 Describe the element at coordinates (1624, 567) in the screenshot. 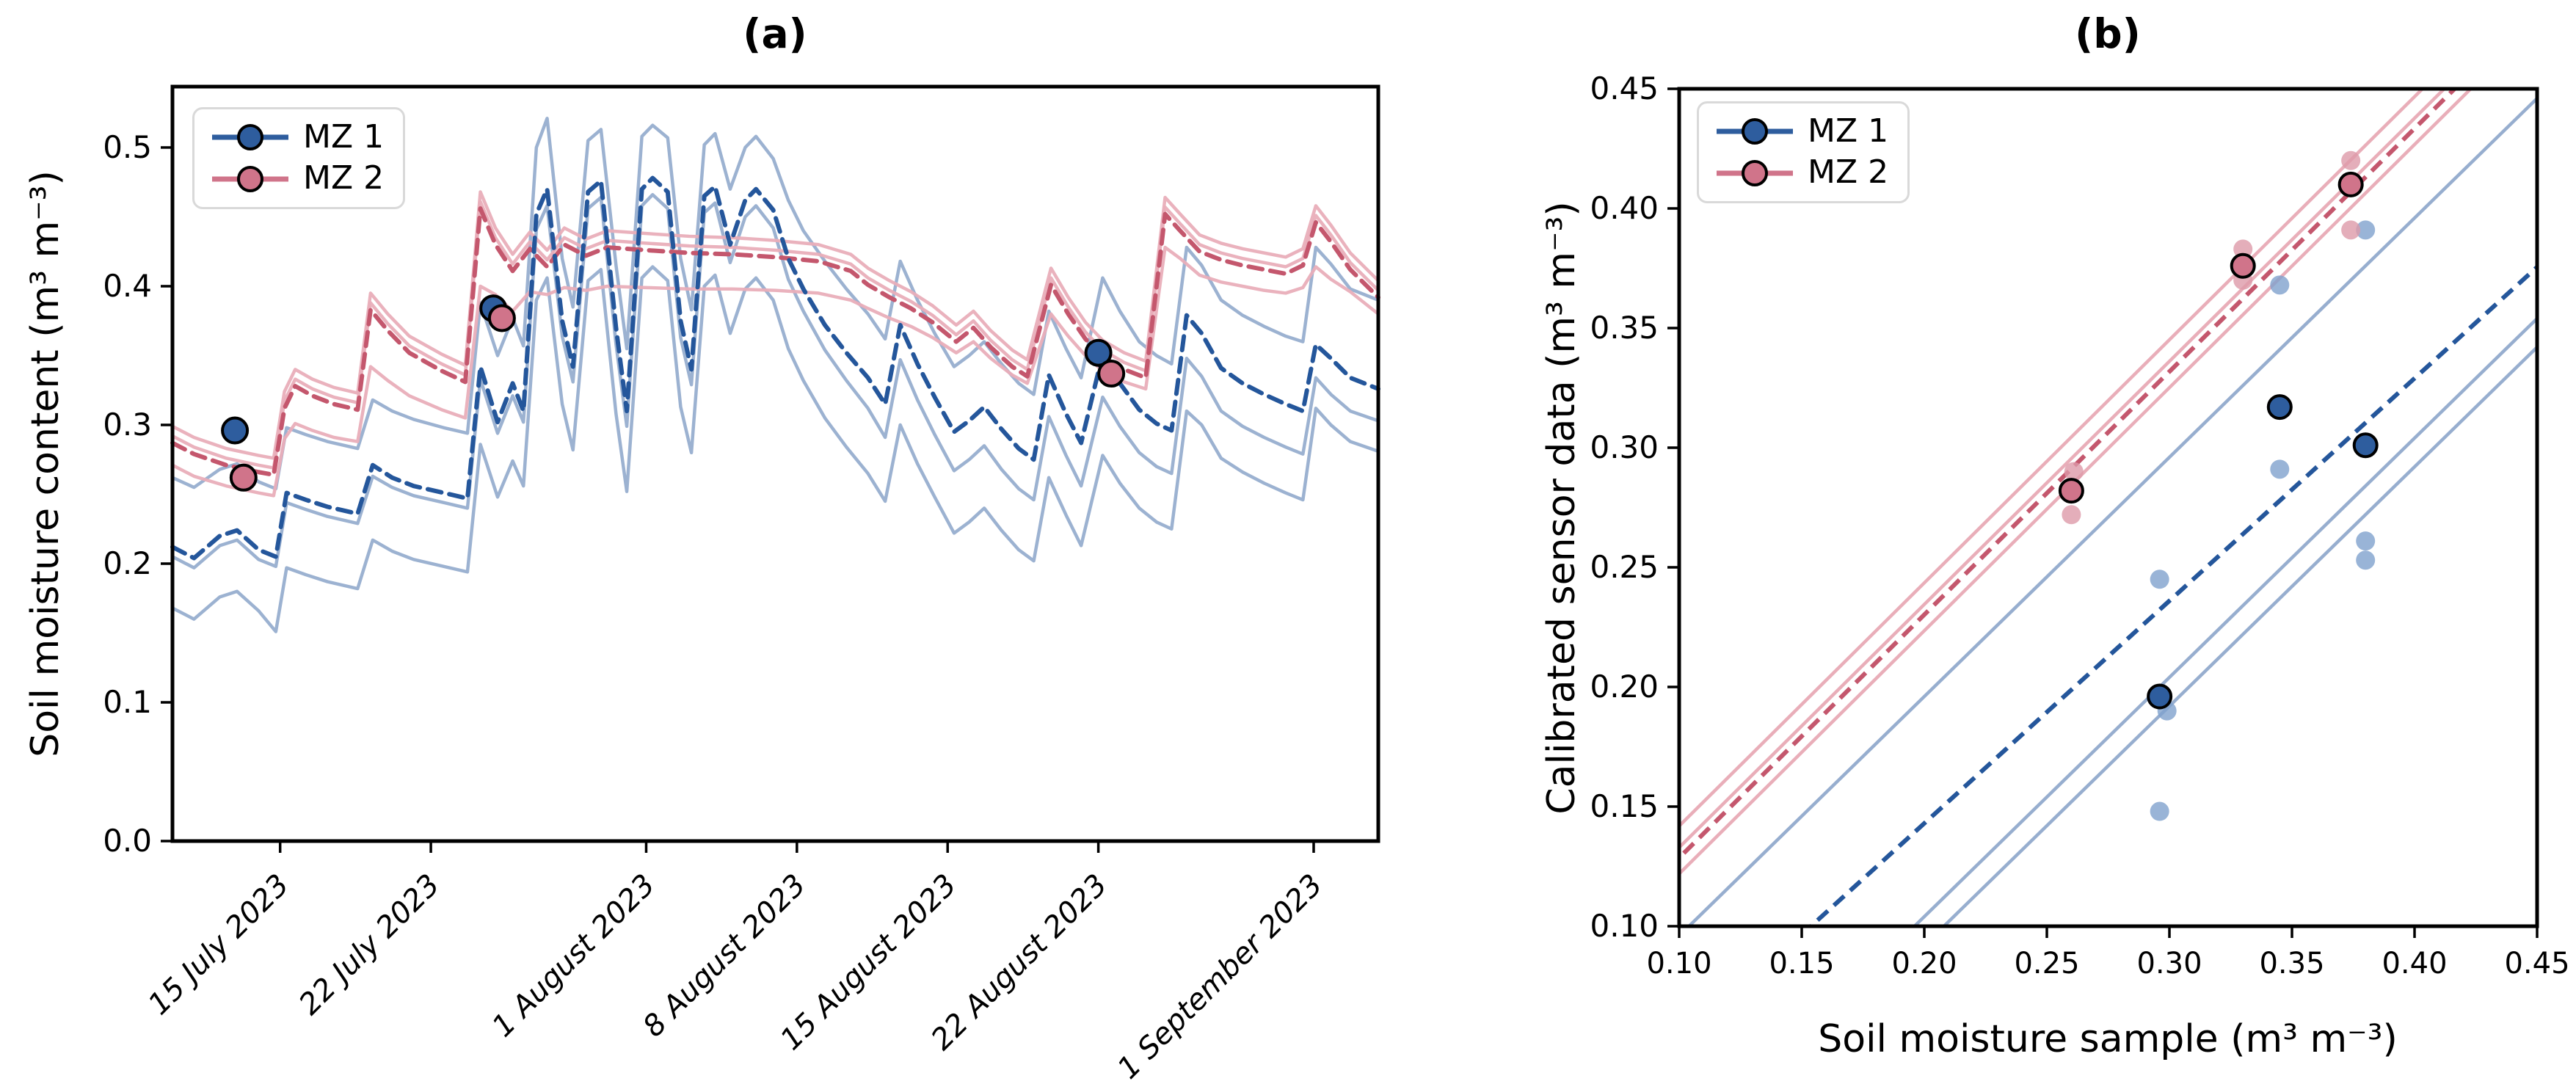

I see `y-tick-label: 0.25` at that location.